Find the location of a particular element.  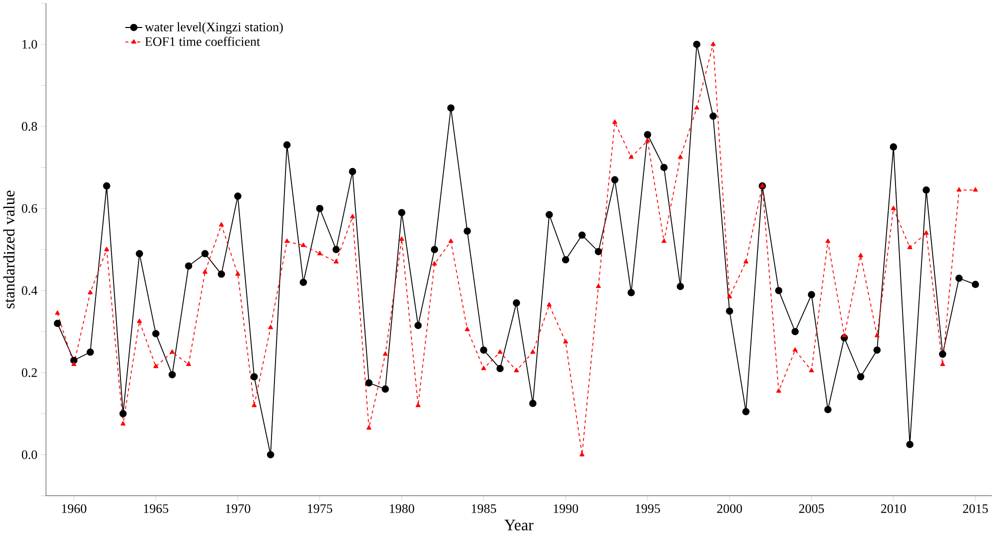

x-tick-label: 1960 is located at coordinates (74, 509).